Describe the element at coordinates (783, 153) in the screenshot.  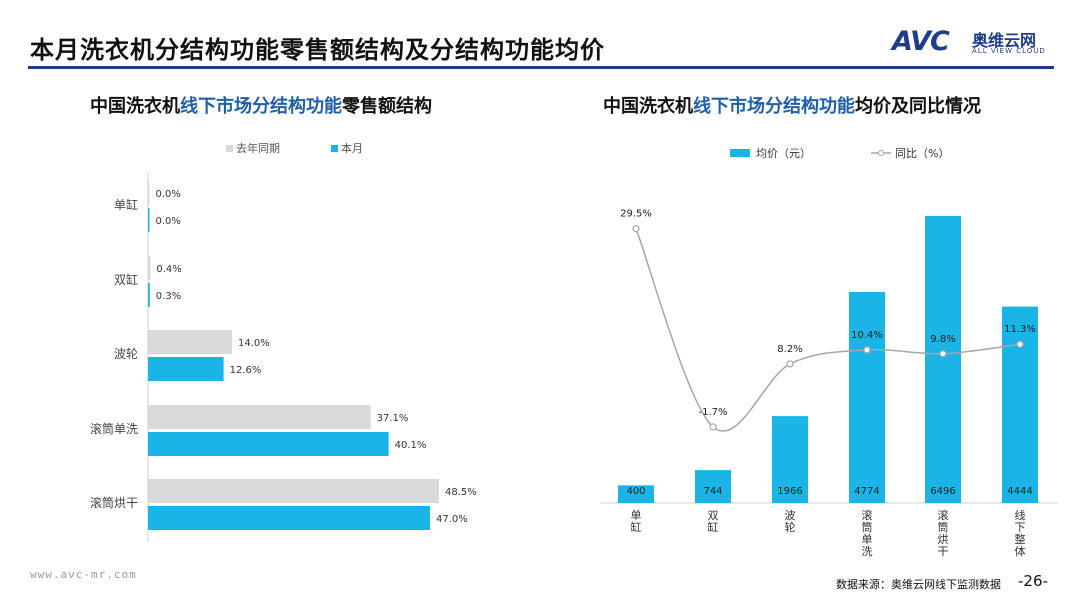
I see `legend-label-price: 均价（元）` at that location.